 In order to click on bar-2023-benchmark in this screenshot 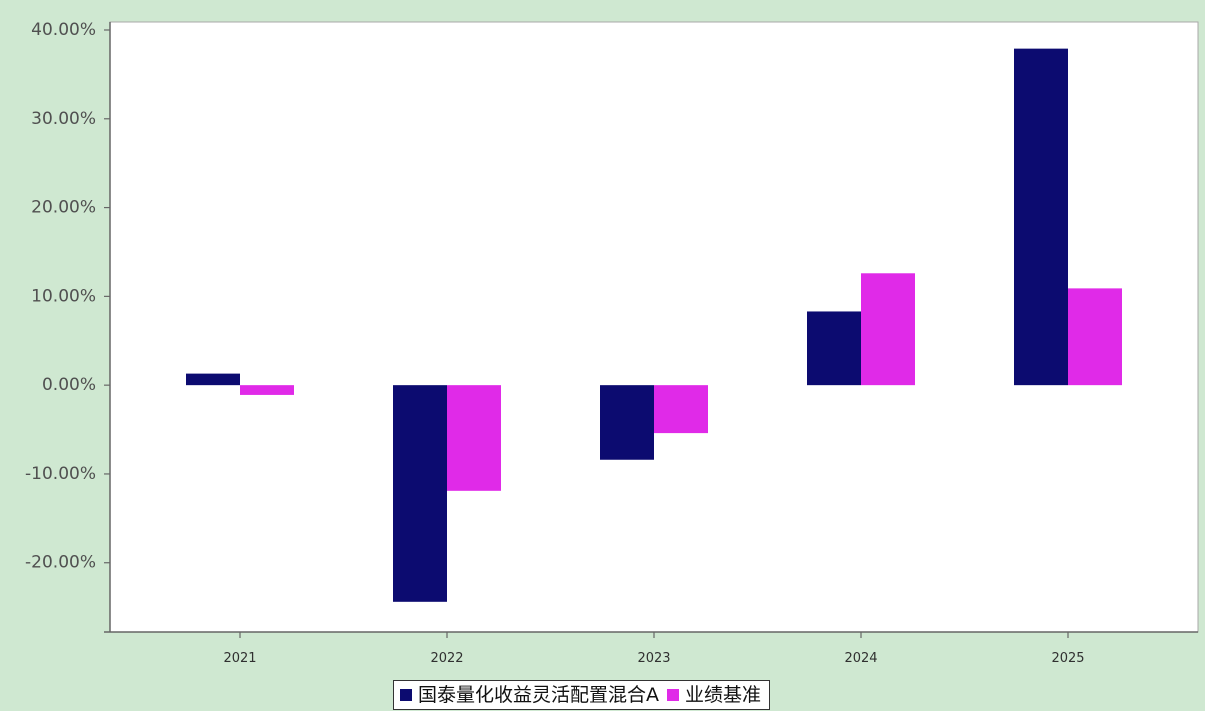, I will do `click(681, 409)`.